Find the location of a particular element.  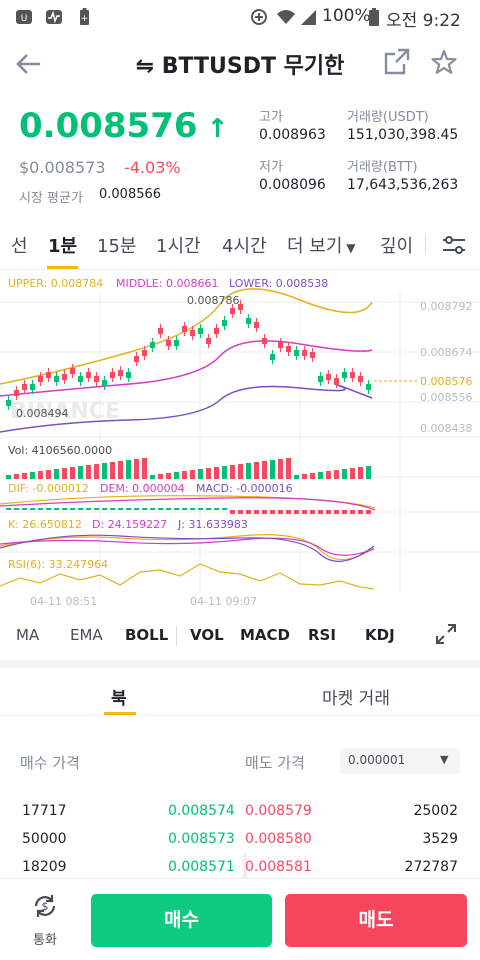

y-axis-label: 0.008556 is located at coordinates (446, 397).